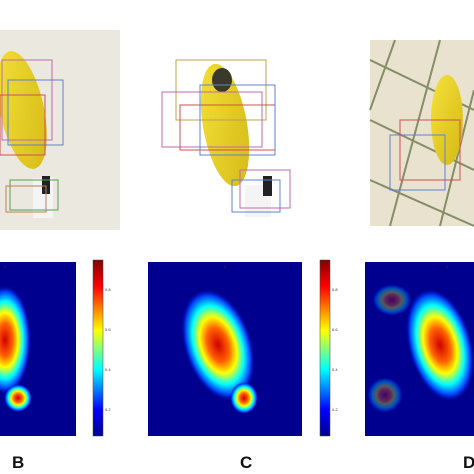  What do you see at coordinates (468, 462) in the screenshot?
I see `panel-label: D` at bounding box center [468, 462].